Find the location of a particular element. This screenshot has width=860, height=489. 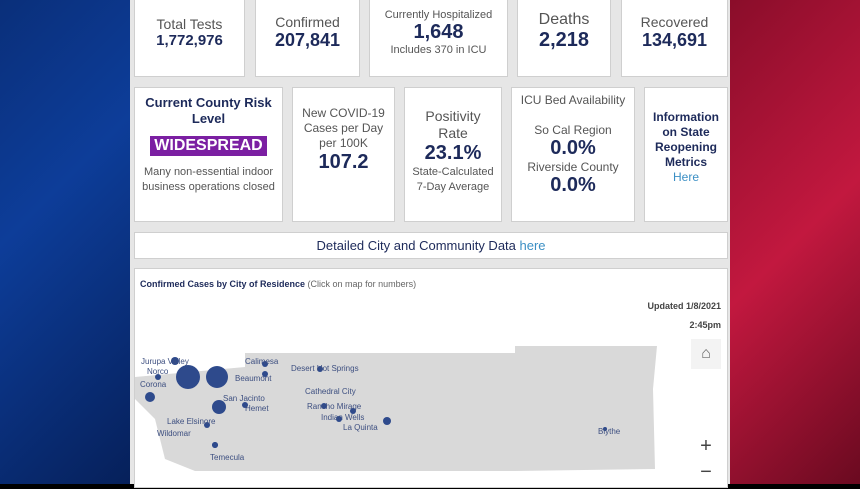

city-label: Temecula is located at coordinates (227, 457).